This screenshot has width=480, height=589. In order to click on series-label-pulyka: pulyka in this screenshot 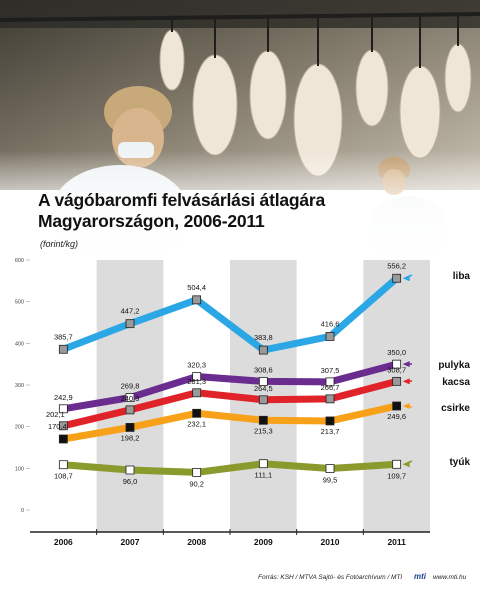, I will do `click(454, 365)`.